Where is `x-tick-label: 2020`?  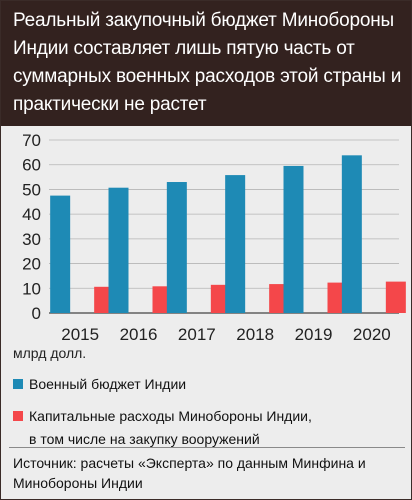 x-tick-label: 2020 is located at coordinates (372, 333).